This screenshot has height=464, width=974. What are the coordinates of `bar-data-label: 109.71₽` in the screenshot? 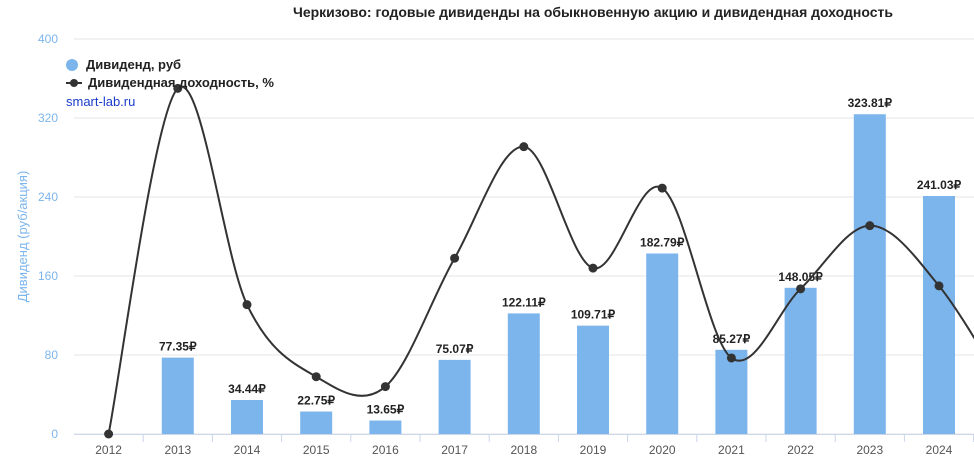 It's located at (593, 315).